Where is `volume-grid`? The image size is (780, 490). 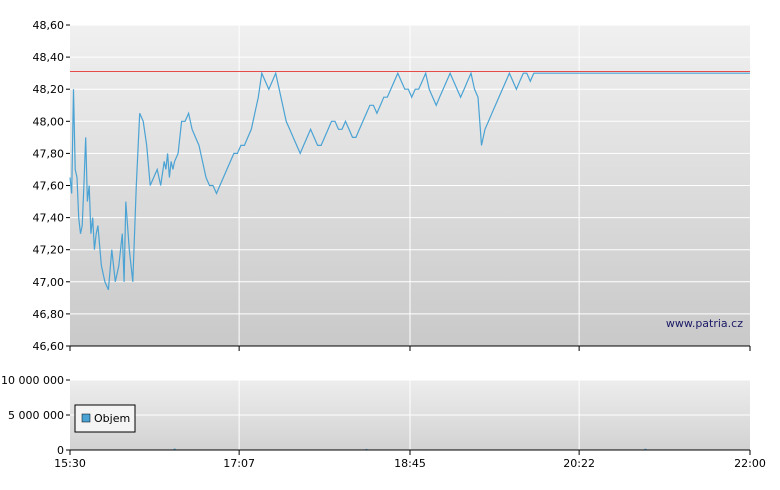 volume-grid is located at coordinates (410, 414).